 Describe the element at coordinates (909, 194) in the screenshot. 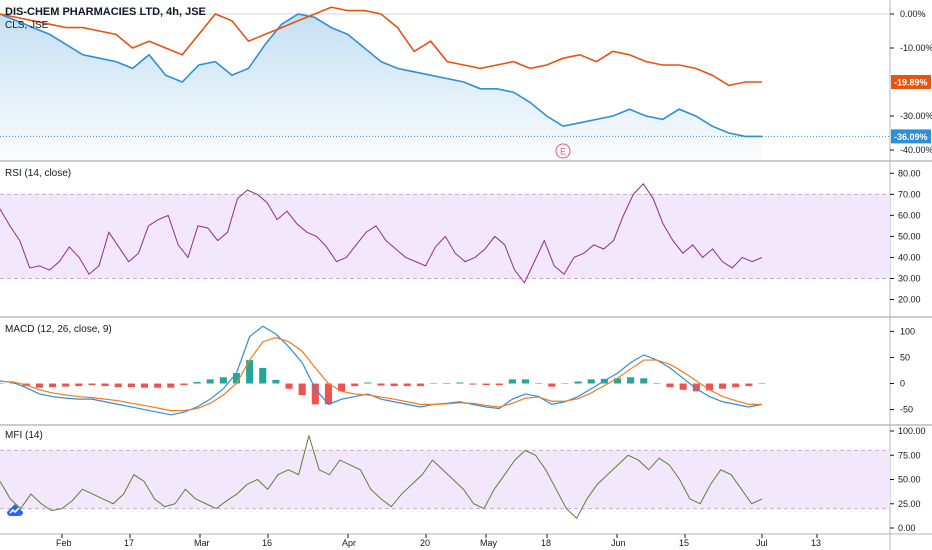

I see `rsi-axis-label: 70.00` at that location.